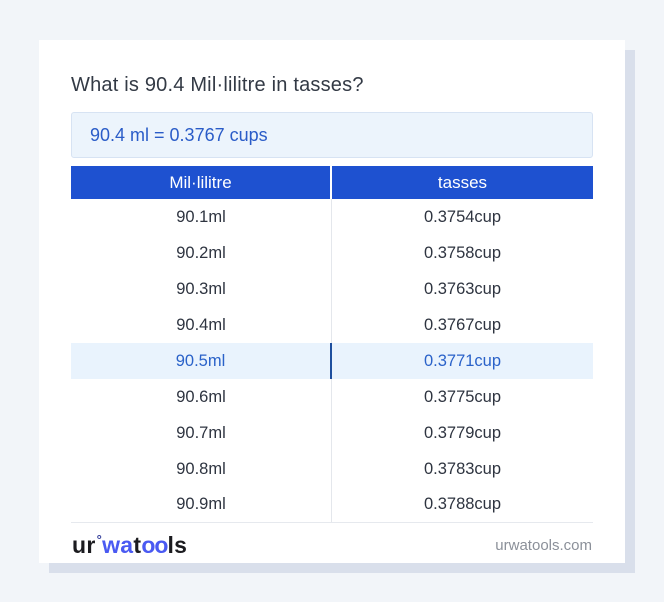  What do you see at coordinates (201, 325) in the screenshot?
I see `cell-millilitre: 90.4ml` at bounding box center [201, 325].